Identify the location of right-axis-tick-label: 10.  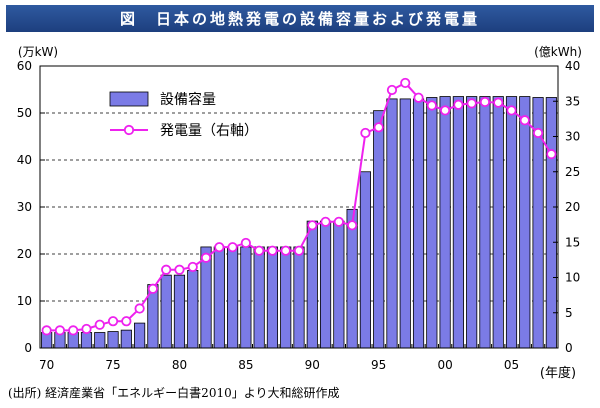
(572, 278).